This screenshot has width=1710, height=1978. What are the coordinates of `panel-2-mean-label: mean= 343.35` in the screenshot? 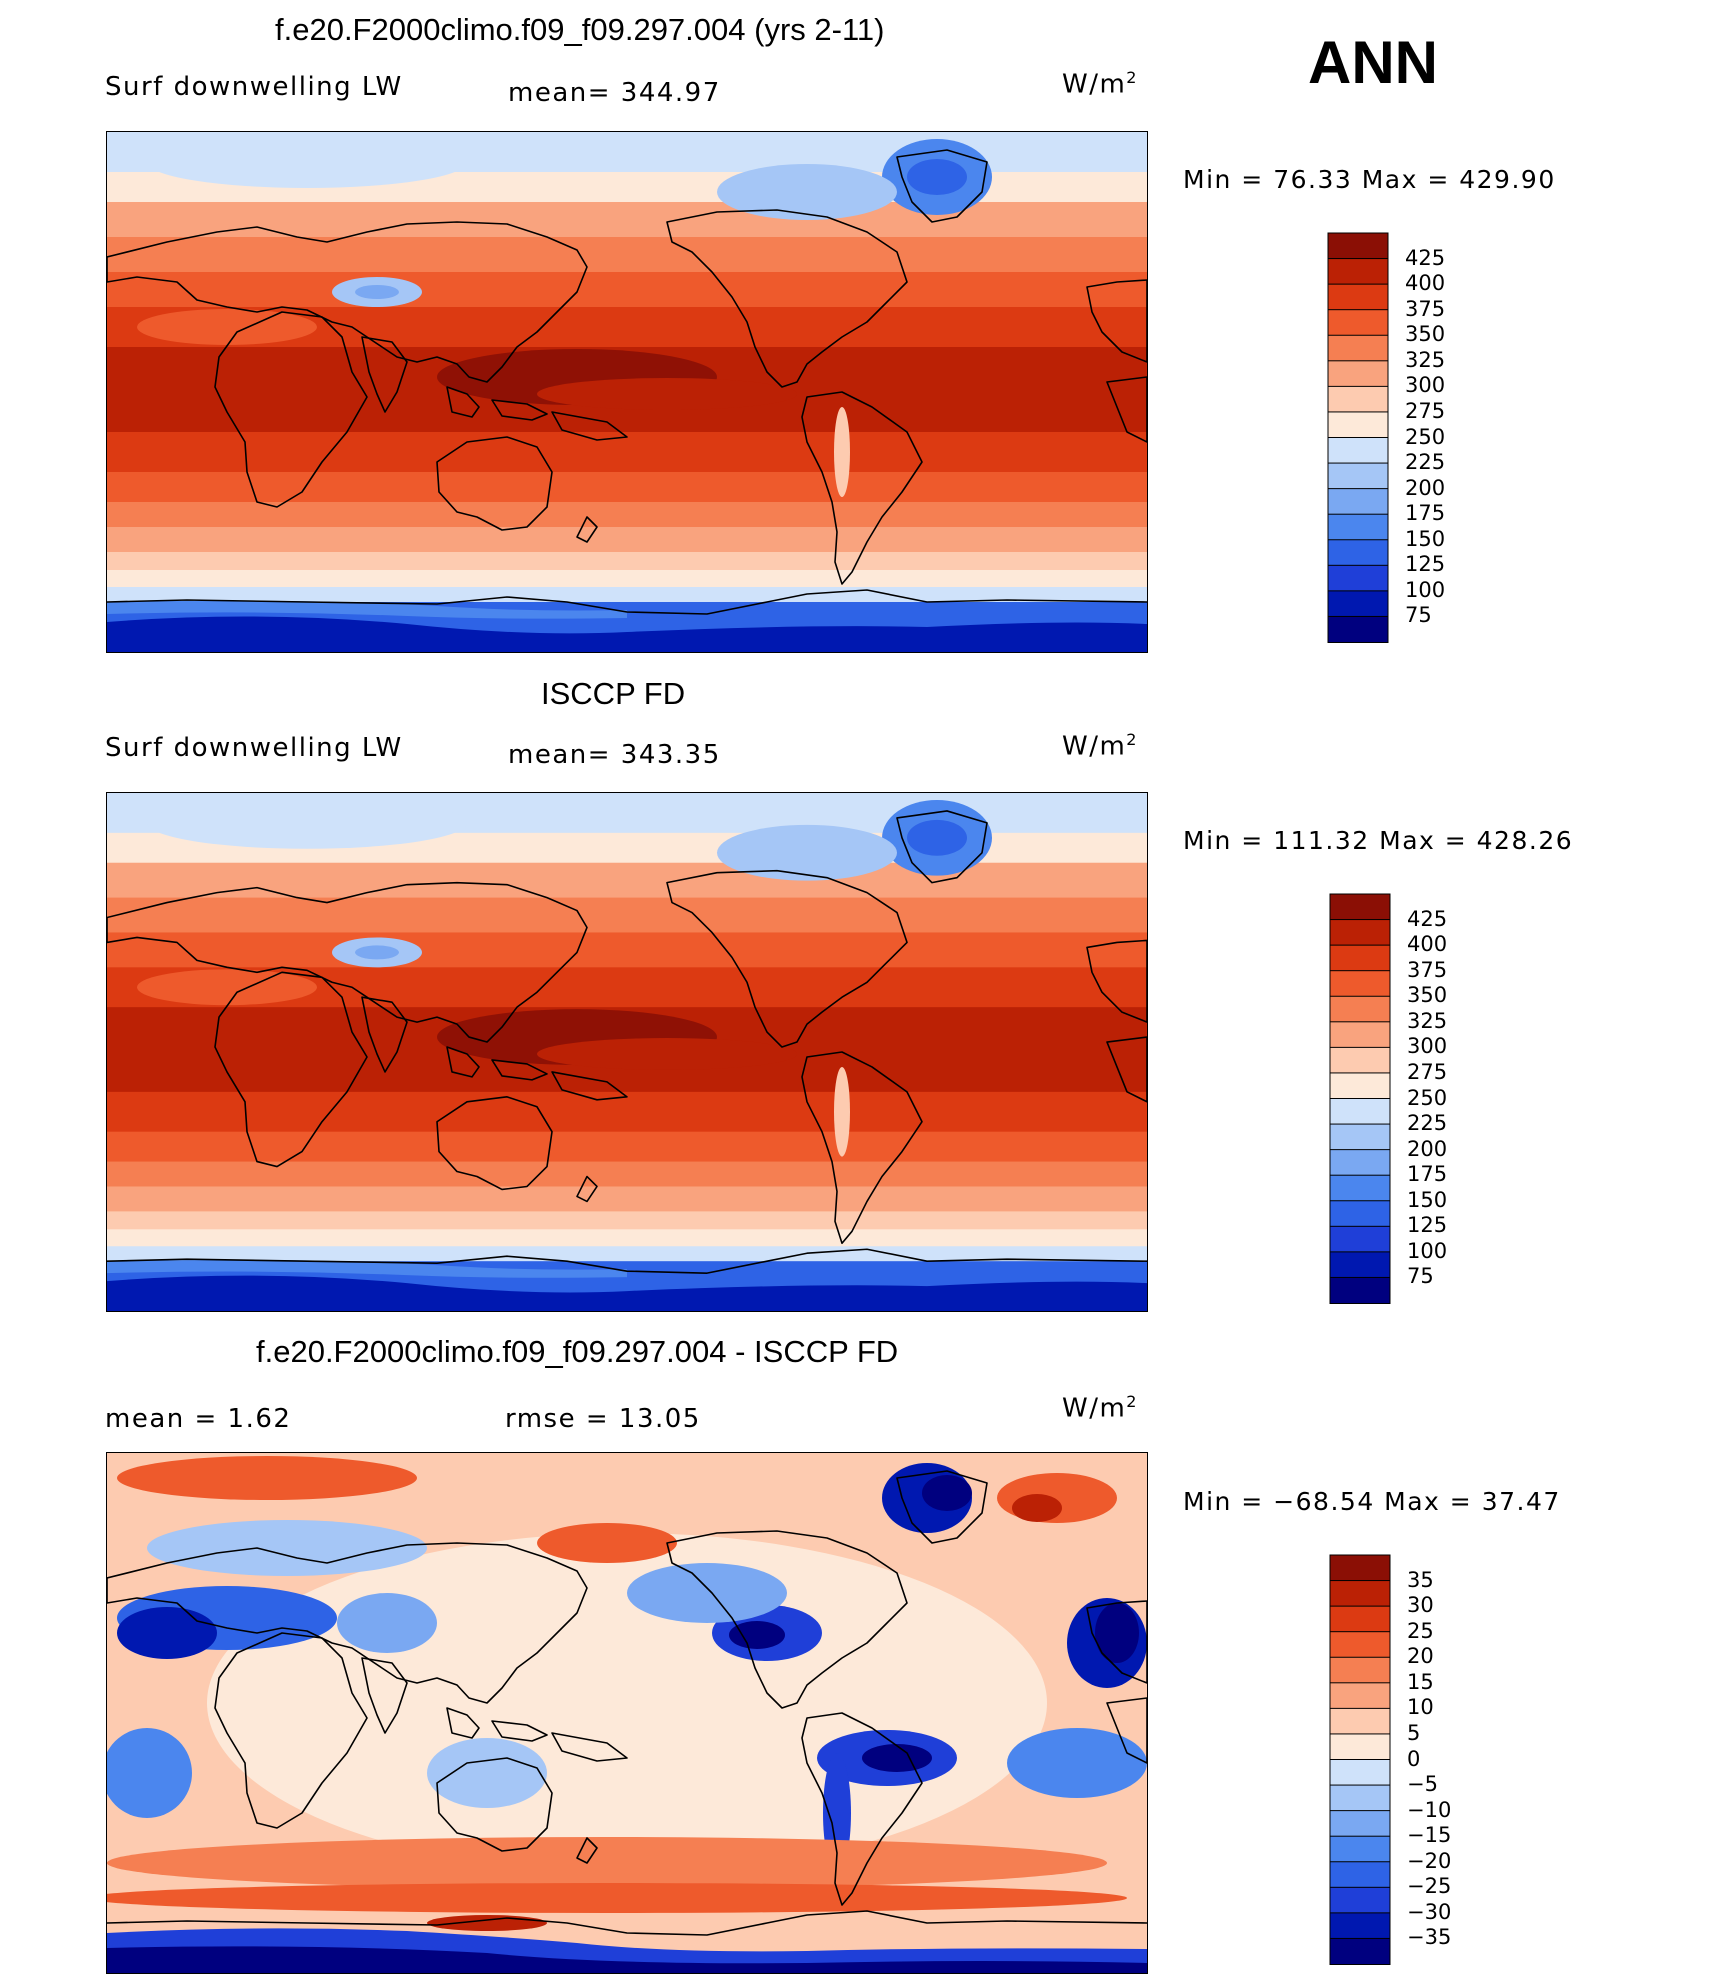 It's located at (614, 755).